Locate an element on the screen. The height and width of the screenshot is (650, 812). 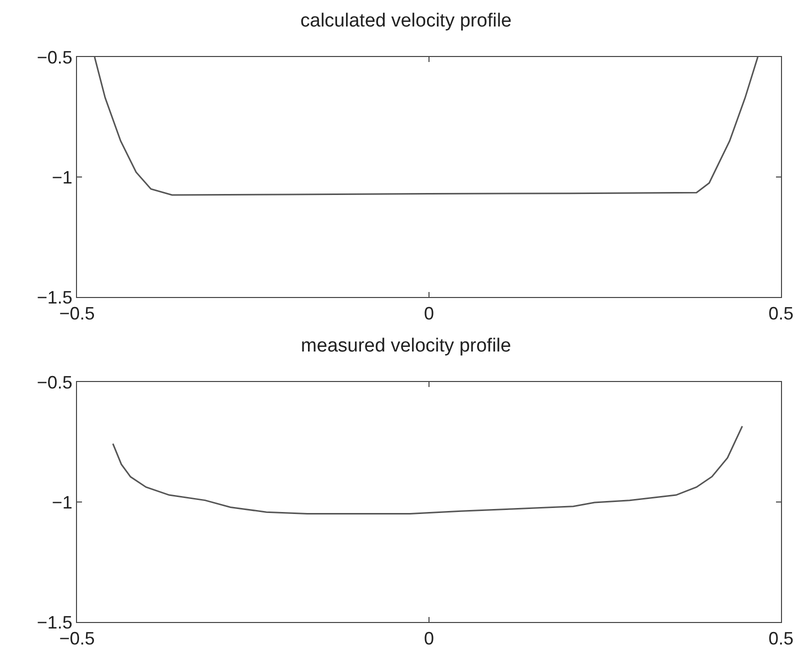
line-series is located at coordinates (428, 470).